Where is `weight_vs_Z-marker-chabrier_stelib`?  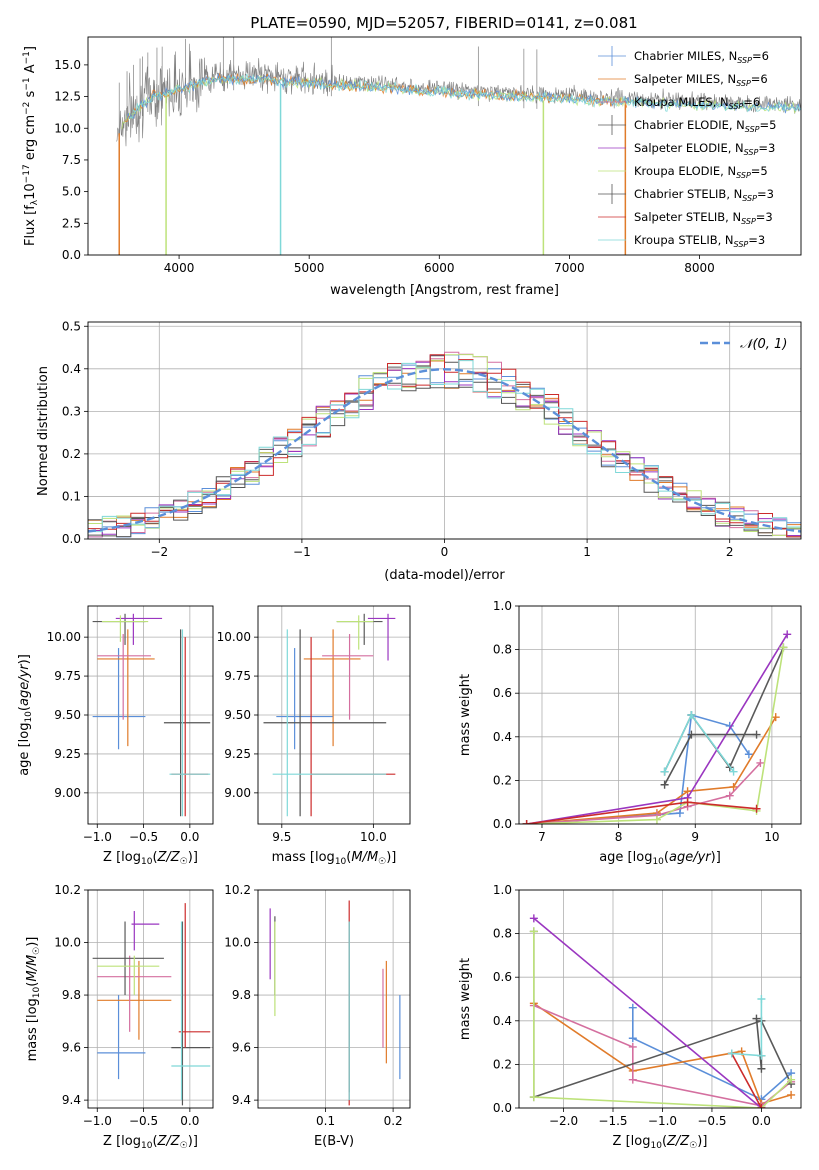 weight_vs_Z-marker-chabrier_stelib is located at coordinates (756, 1018).